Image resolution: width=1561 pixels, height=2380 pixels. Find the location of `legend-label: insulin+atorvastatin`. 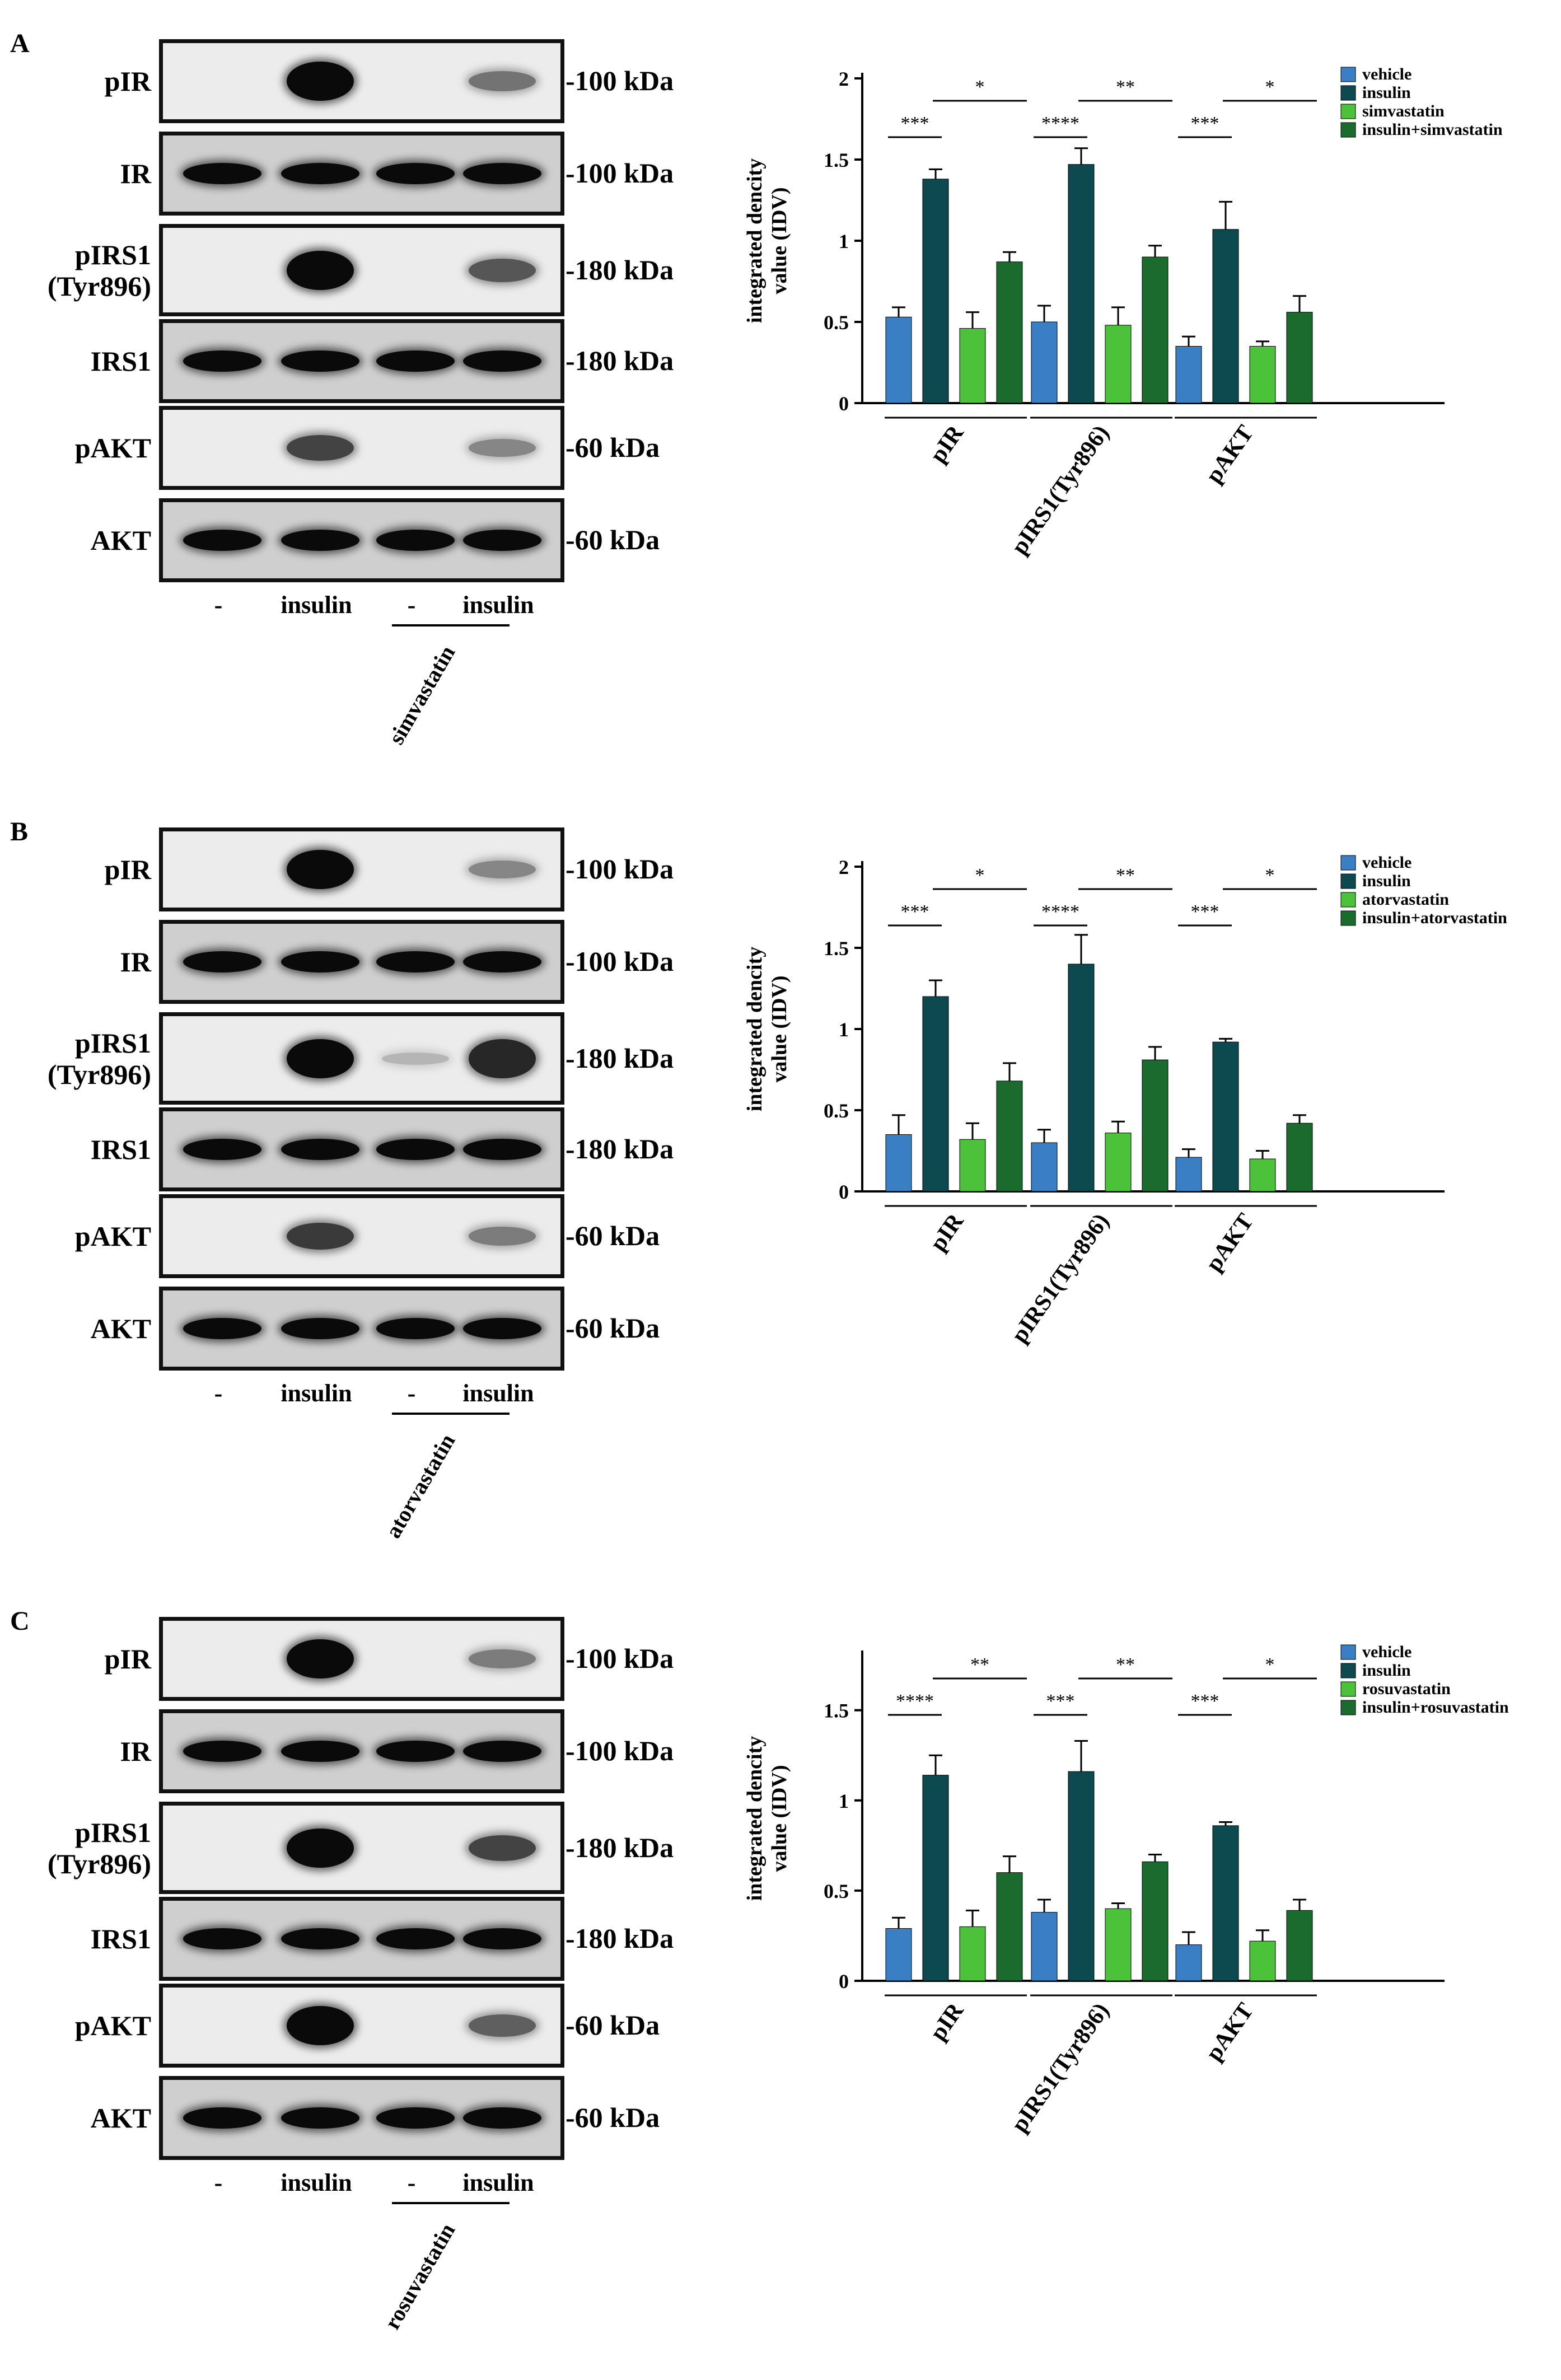

legend-label: insulin+atorvastatin is located at coordinates (1434, 918).